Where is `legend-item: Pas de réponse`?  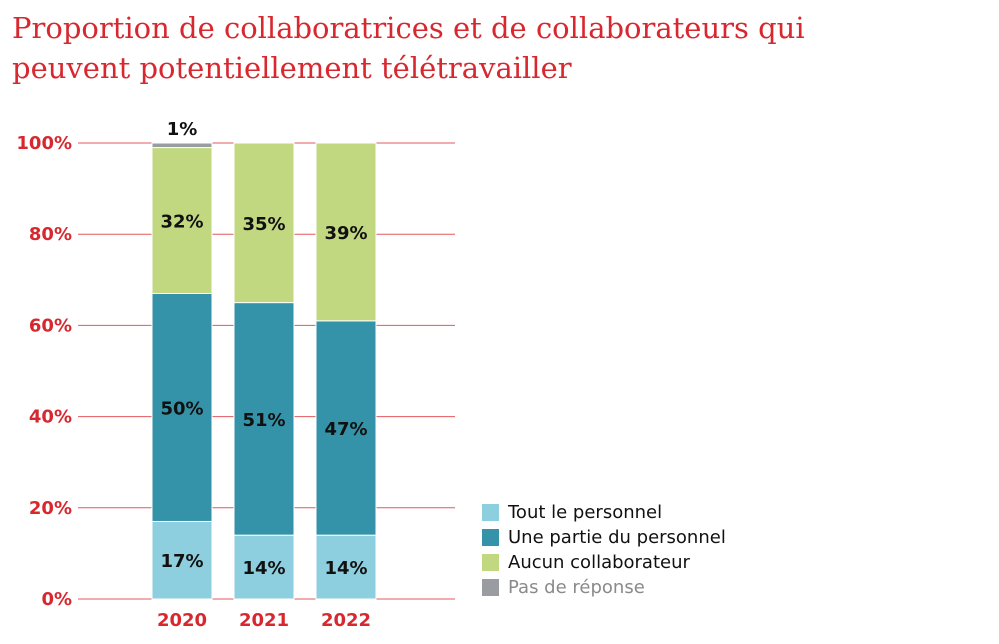
legend-item: Pas de réponse is located at coordinates (604, 587).